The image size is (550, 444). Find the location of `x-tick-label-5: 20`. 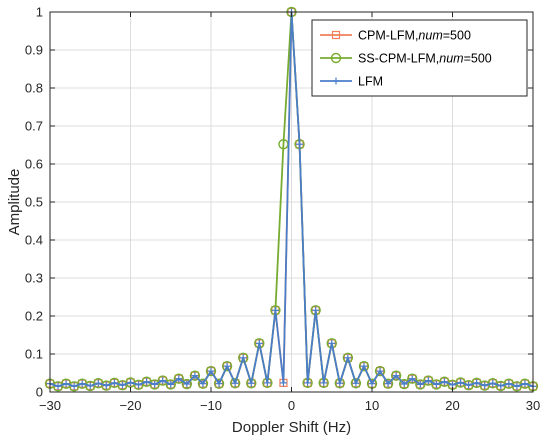

x-tick-label-5: 20 is located at coordinates (452, 405).